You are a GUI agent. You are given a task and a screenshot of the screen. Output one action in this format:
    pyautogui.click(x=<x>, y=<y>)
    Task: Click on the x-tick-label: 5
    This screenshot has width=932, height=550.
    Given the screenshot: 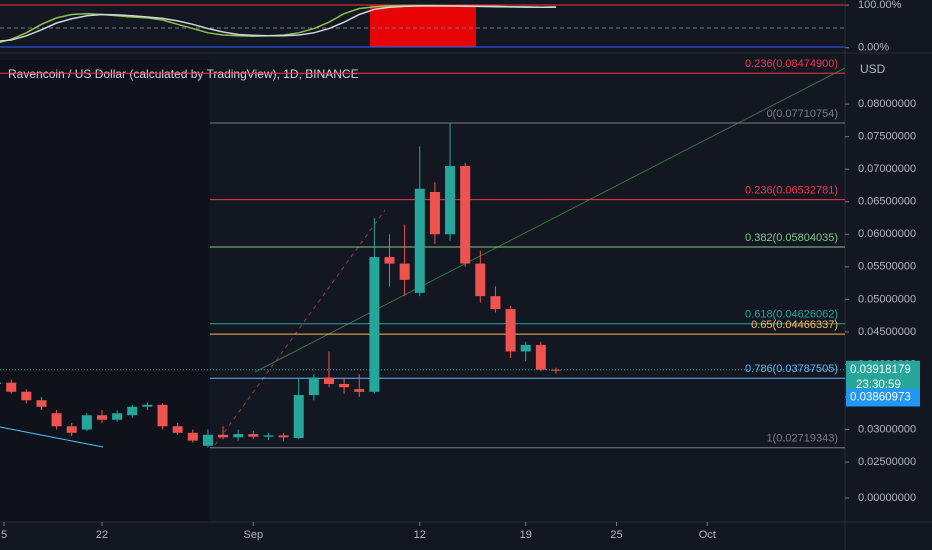 What is the action you would take?
    pyautogui.click(x=4, y=535)
    